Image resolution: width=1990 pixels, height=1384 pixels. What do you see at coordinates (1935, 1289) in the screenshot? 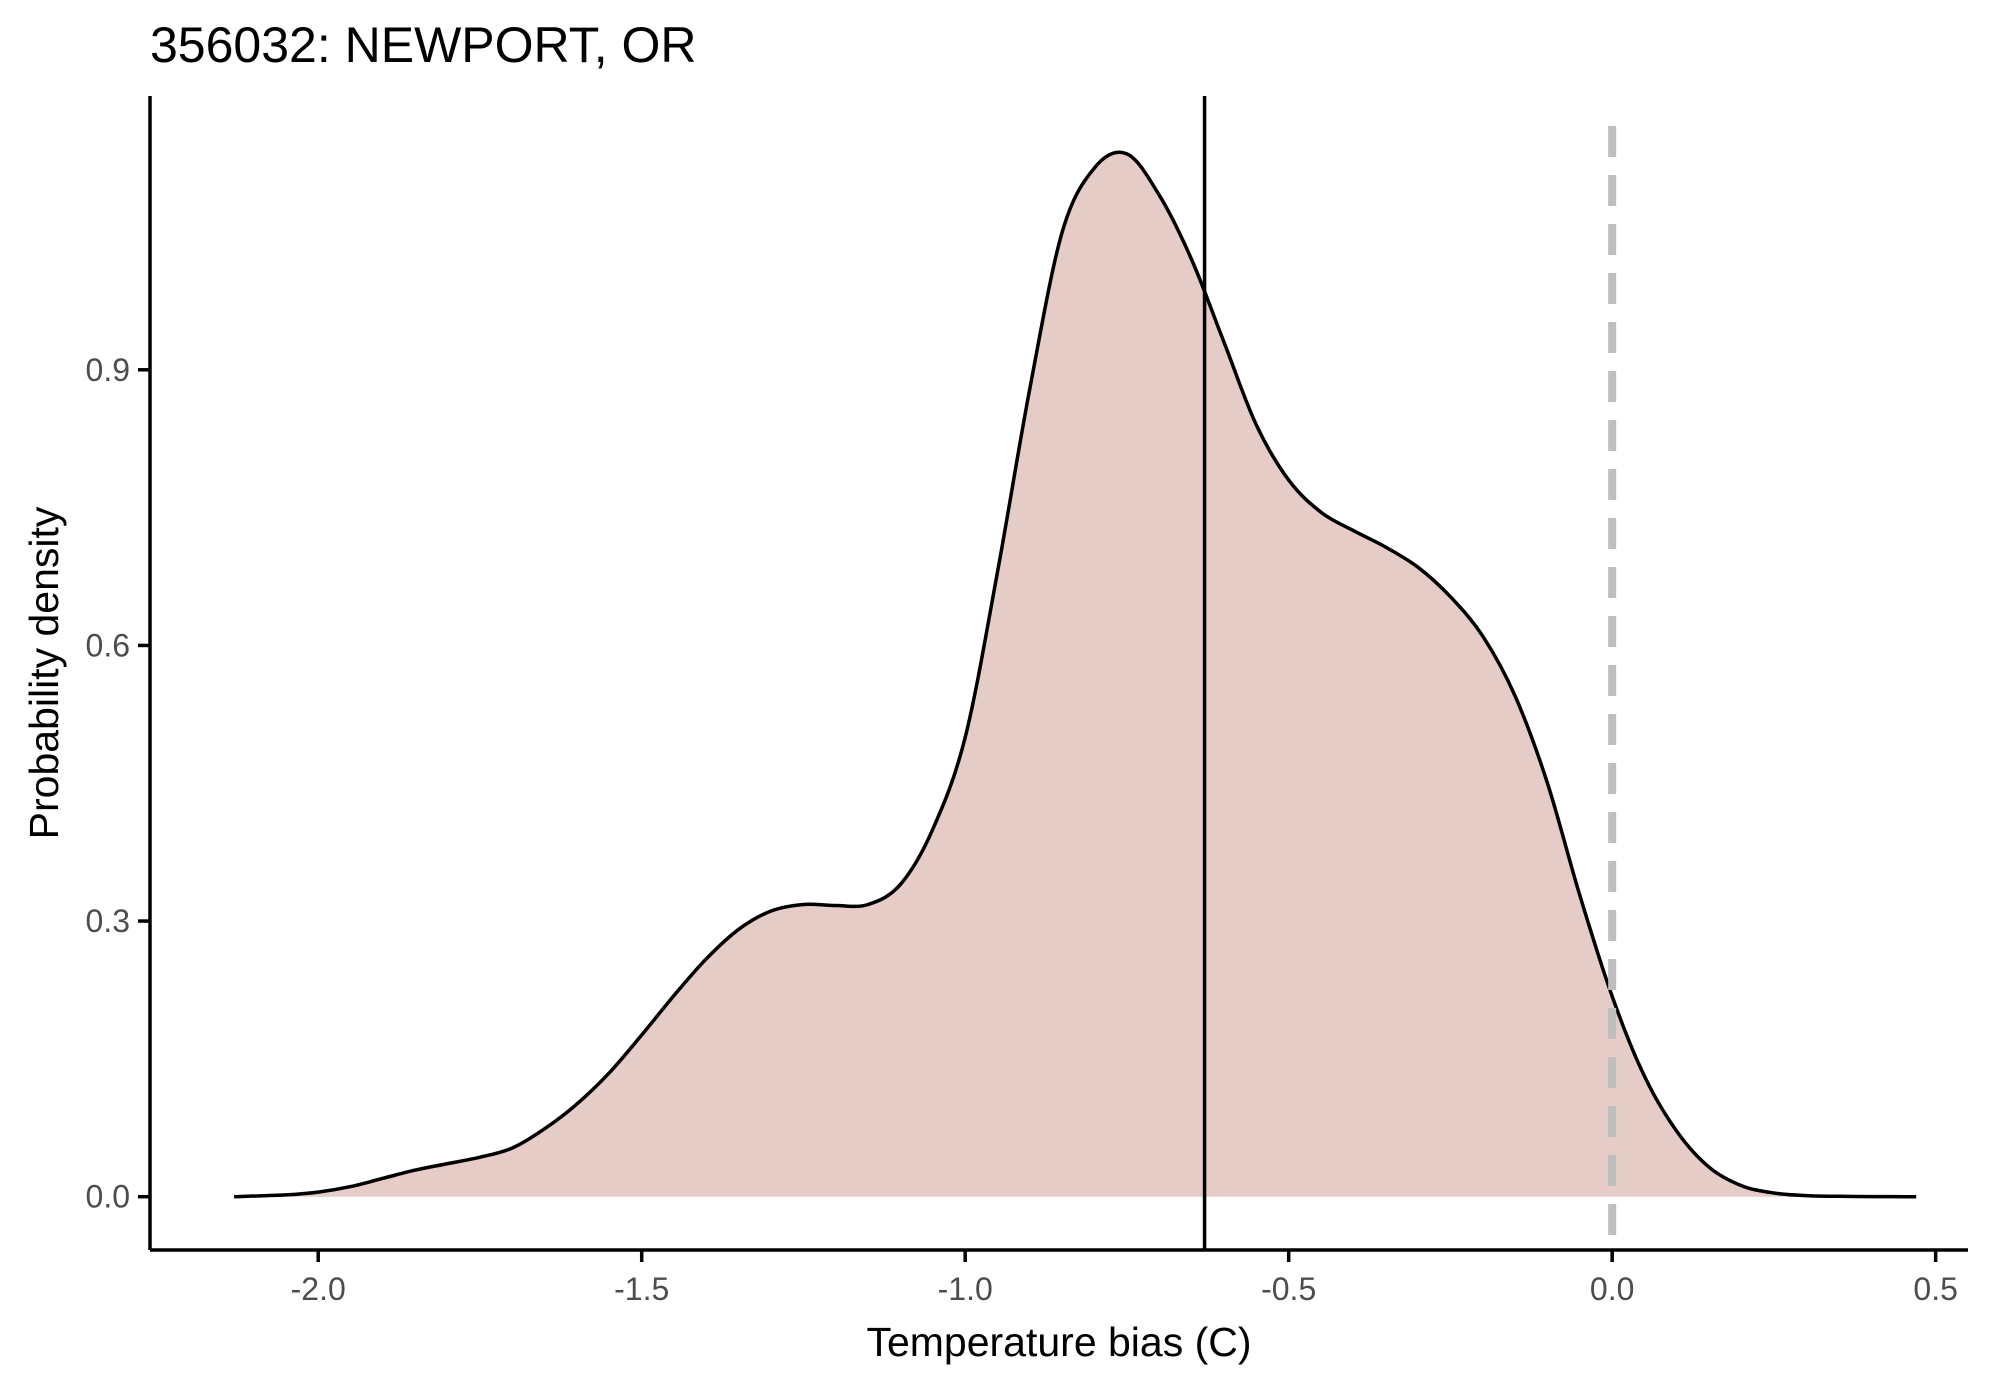
I see `x-tick-label: 0.5` at bounding box center [1935, 1289].